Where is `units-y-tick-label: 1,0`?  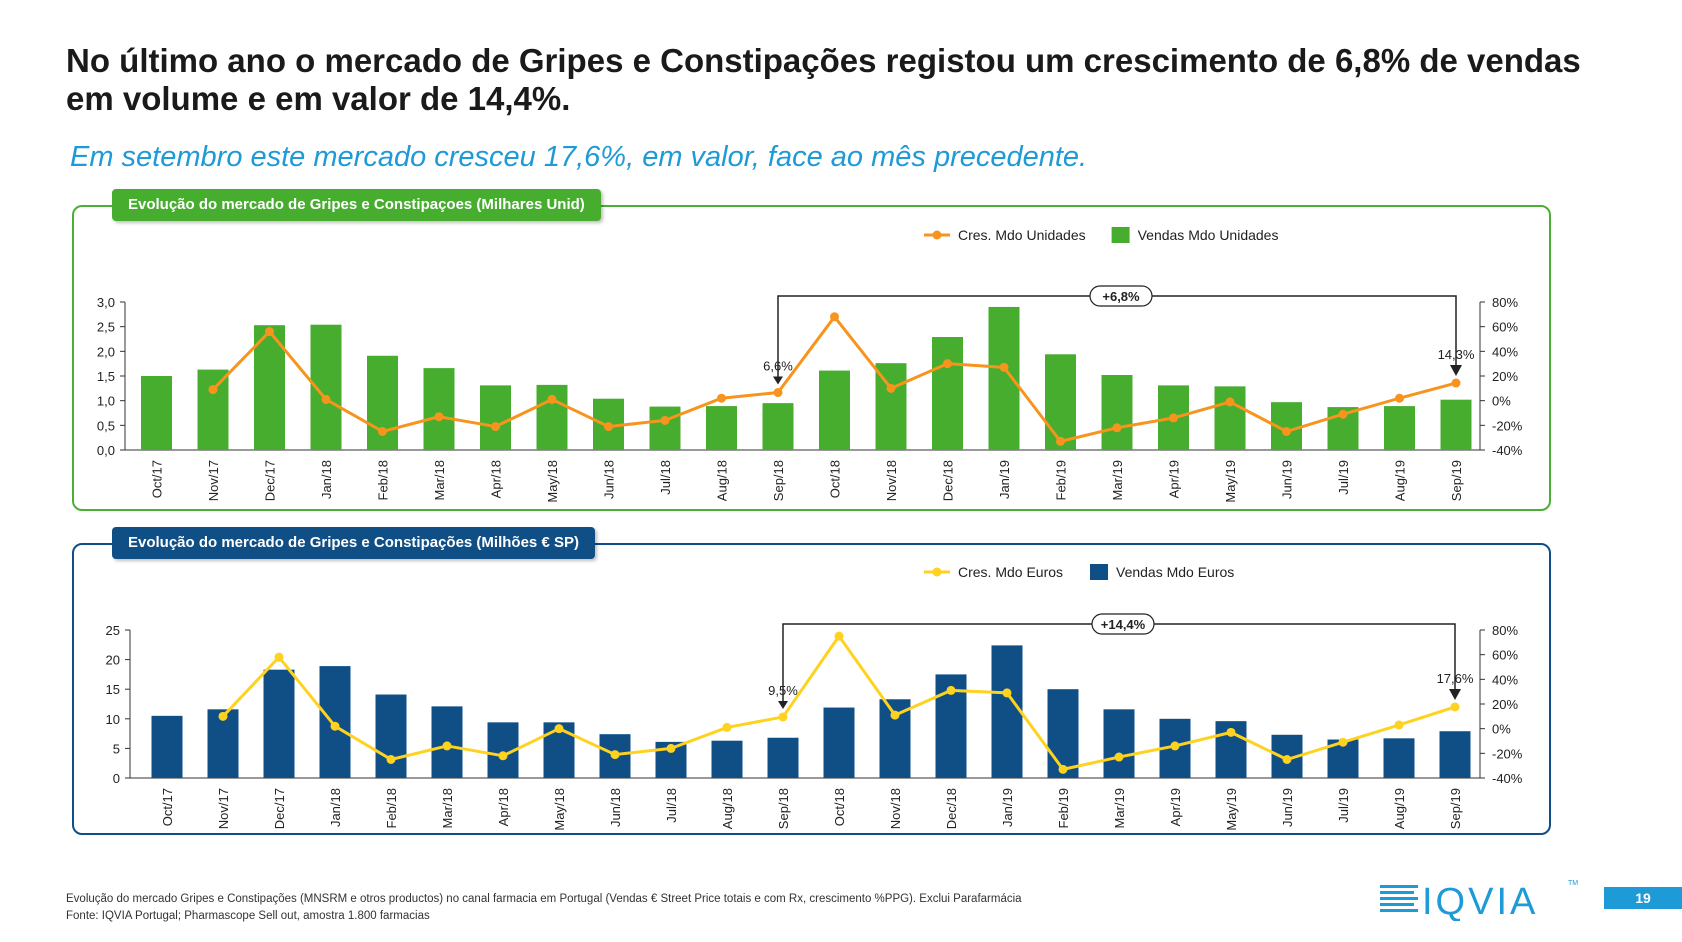 units-y-tick-label: 1,0 is located at coordinates (106, 401).